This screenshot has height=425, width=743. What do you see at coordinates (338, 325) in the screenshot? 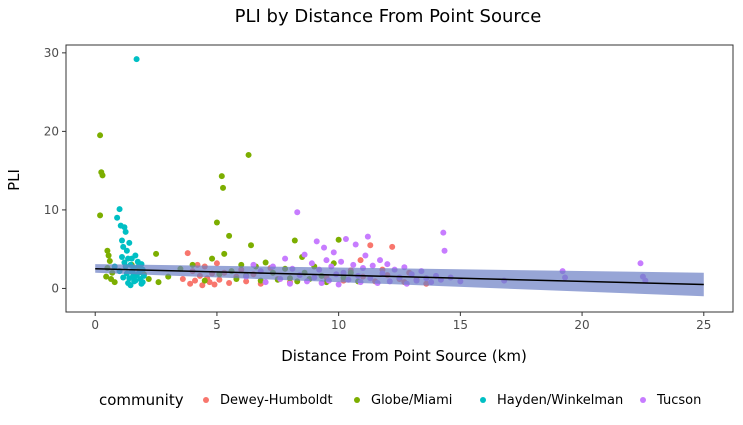
I see `x-tick-label: 10` at bounding box center [338, 325].